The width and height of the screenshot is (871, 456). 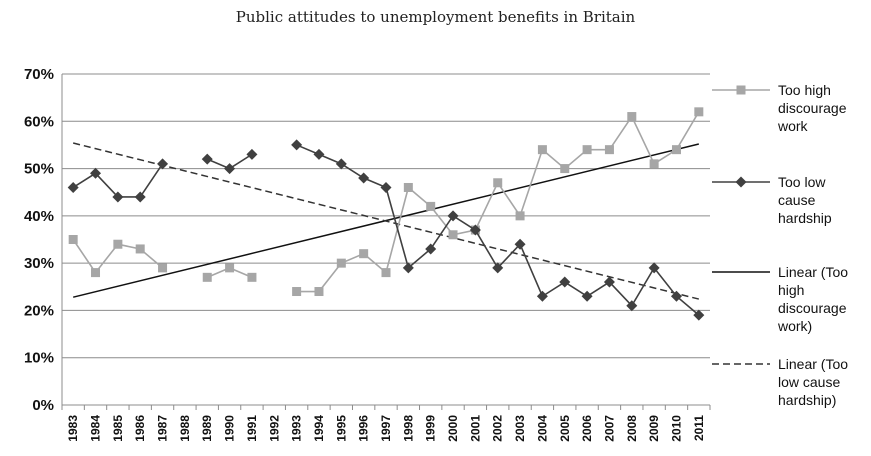 I want to click on x-tick-label: 2005, so click(x=565, y=428).